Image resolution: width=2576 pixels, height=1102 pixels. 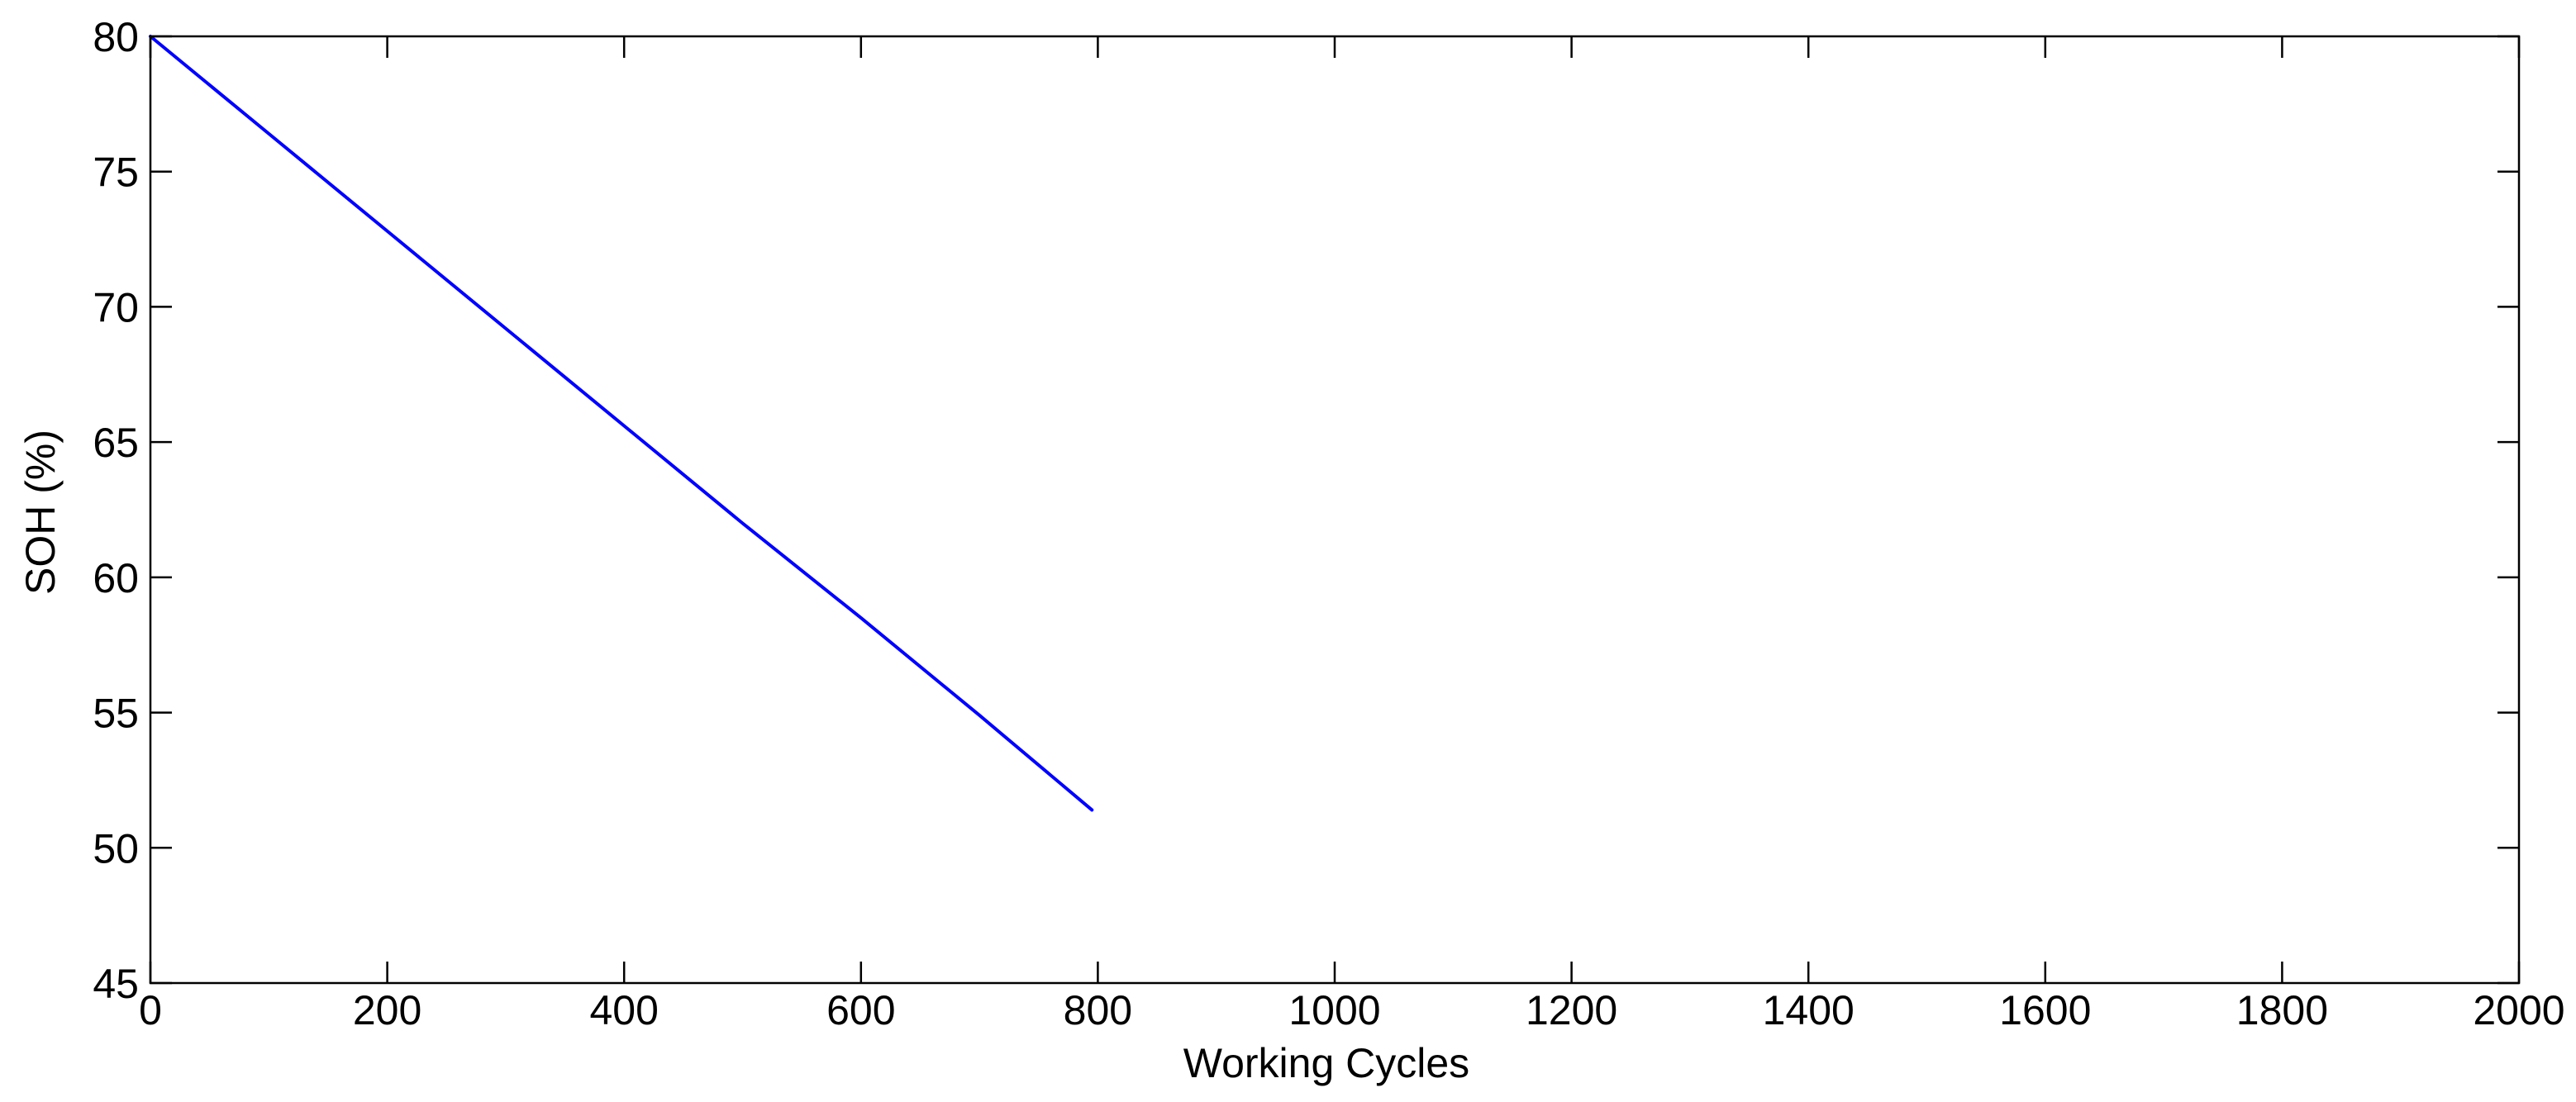 I want to click on x-tick-label: 800, so click(x=1098, y=1010).